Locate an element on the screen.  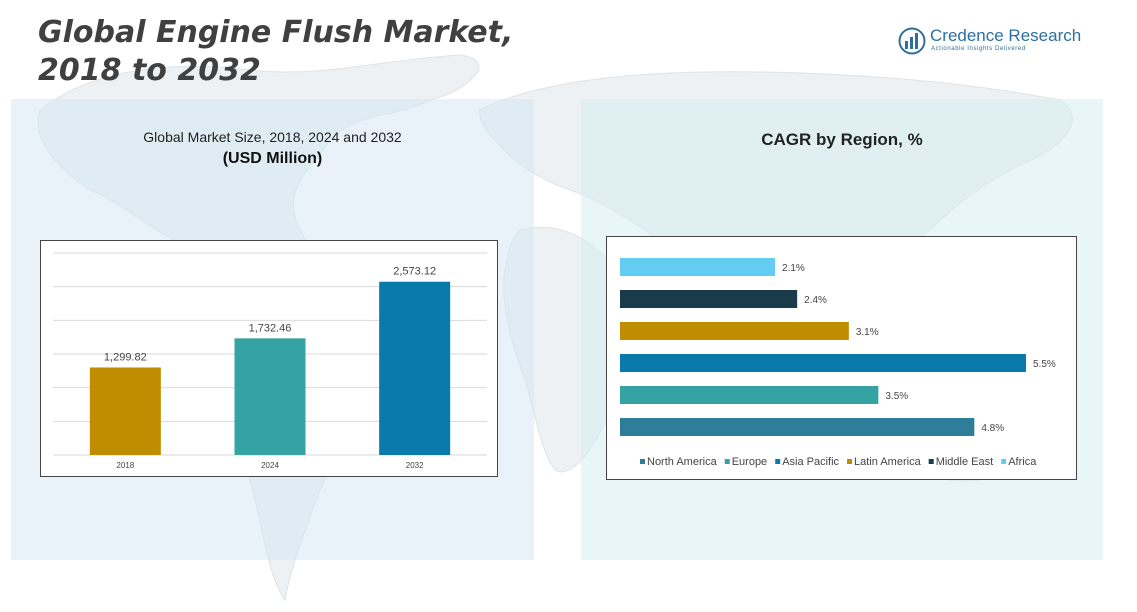
legend-label-north-america: North America is located at coordinates (682, 462).